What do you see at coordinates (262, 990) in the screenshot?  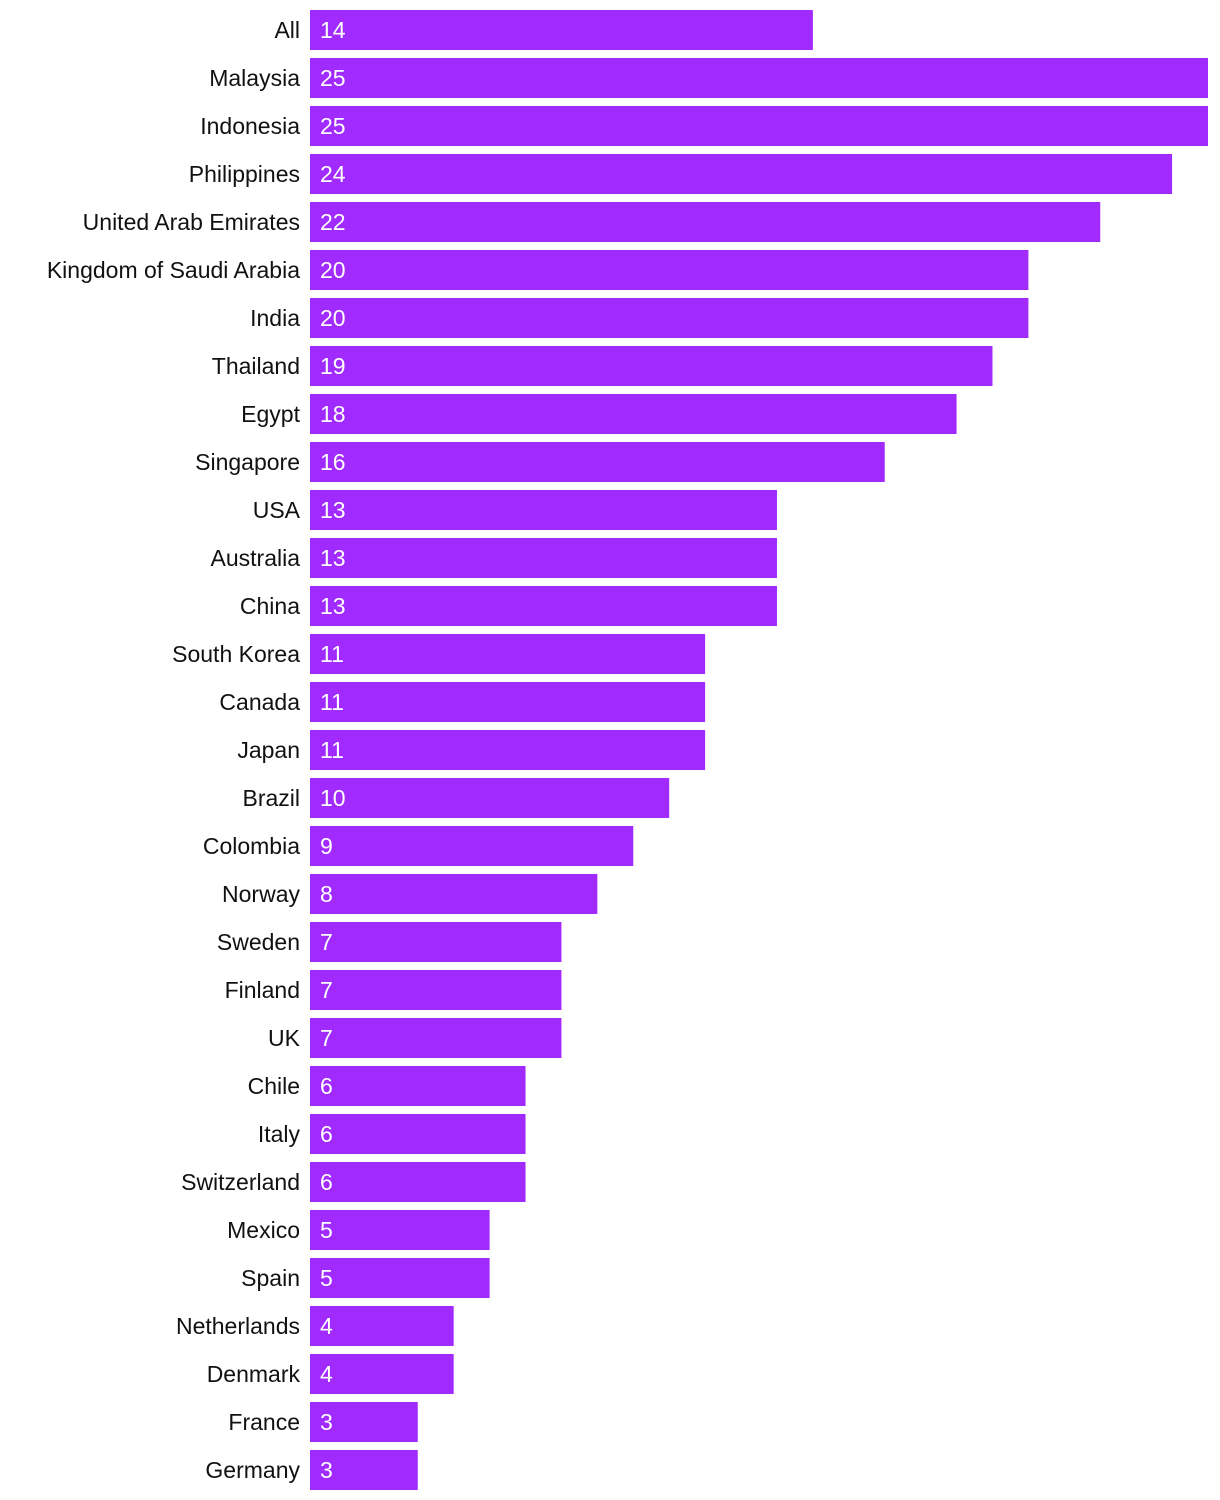 I see `category-label: Finland` at bounding box center [262, 990].